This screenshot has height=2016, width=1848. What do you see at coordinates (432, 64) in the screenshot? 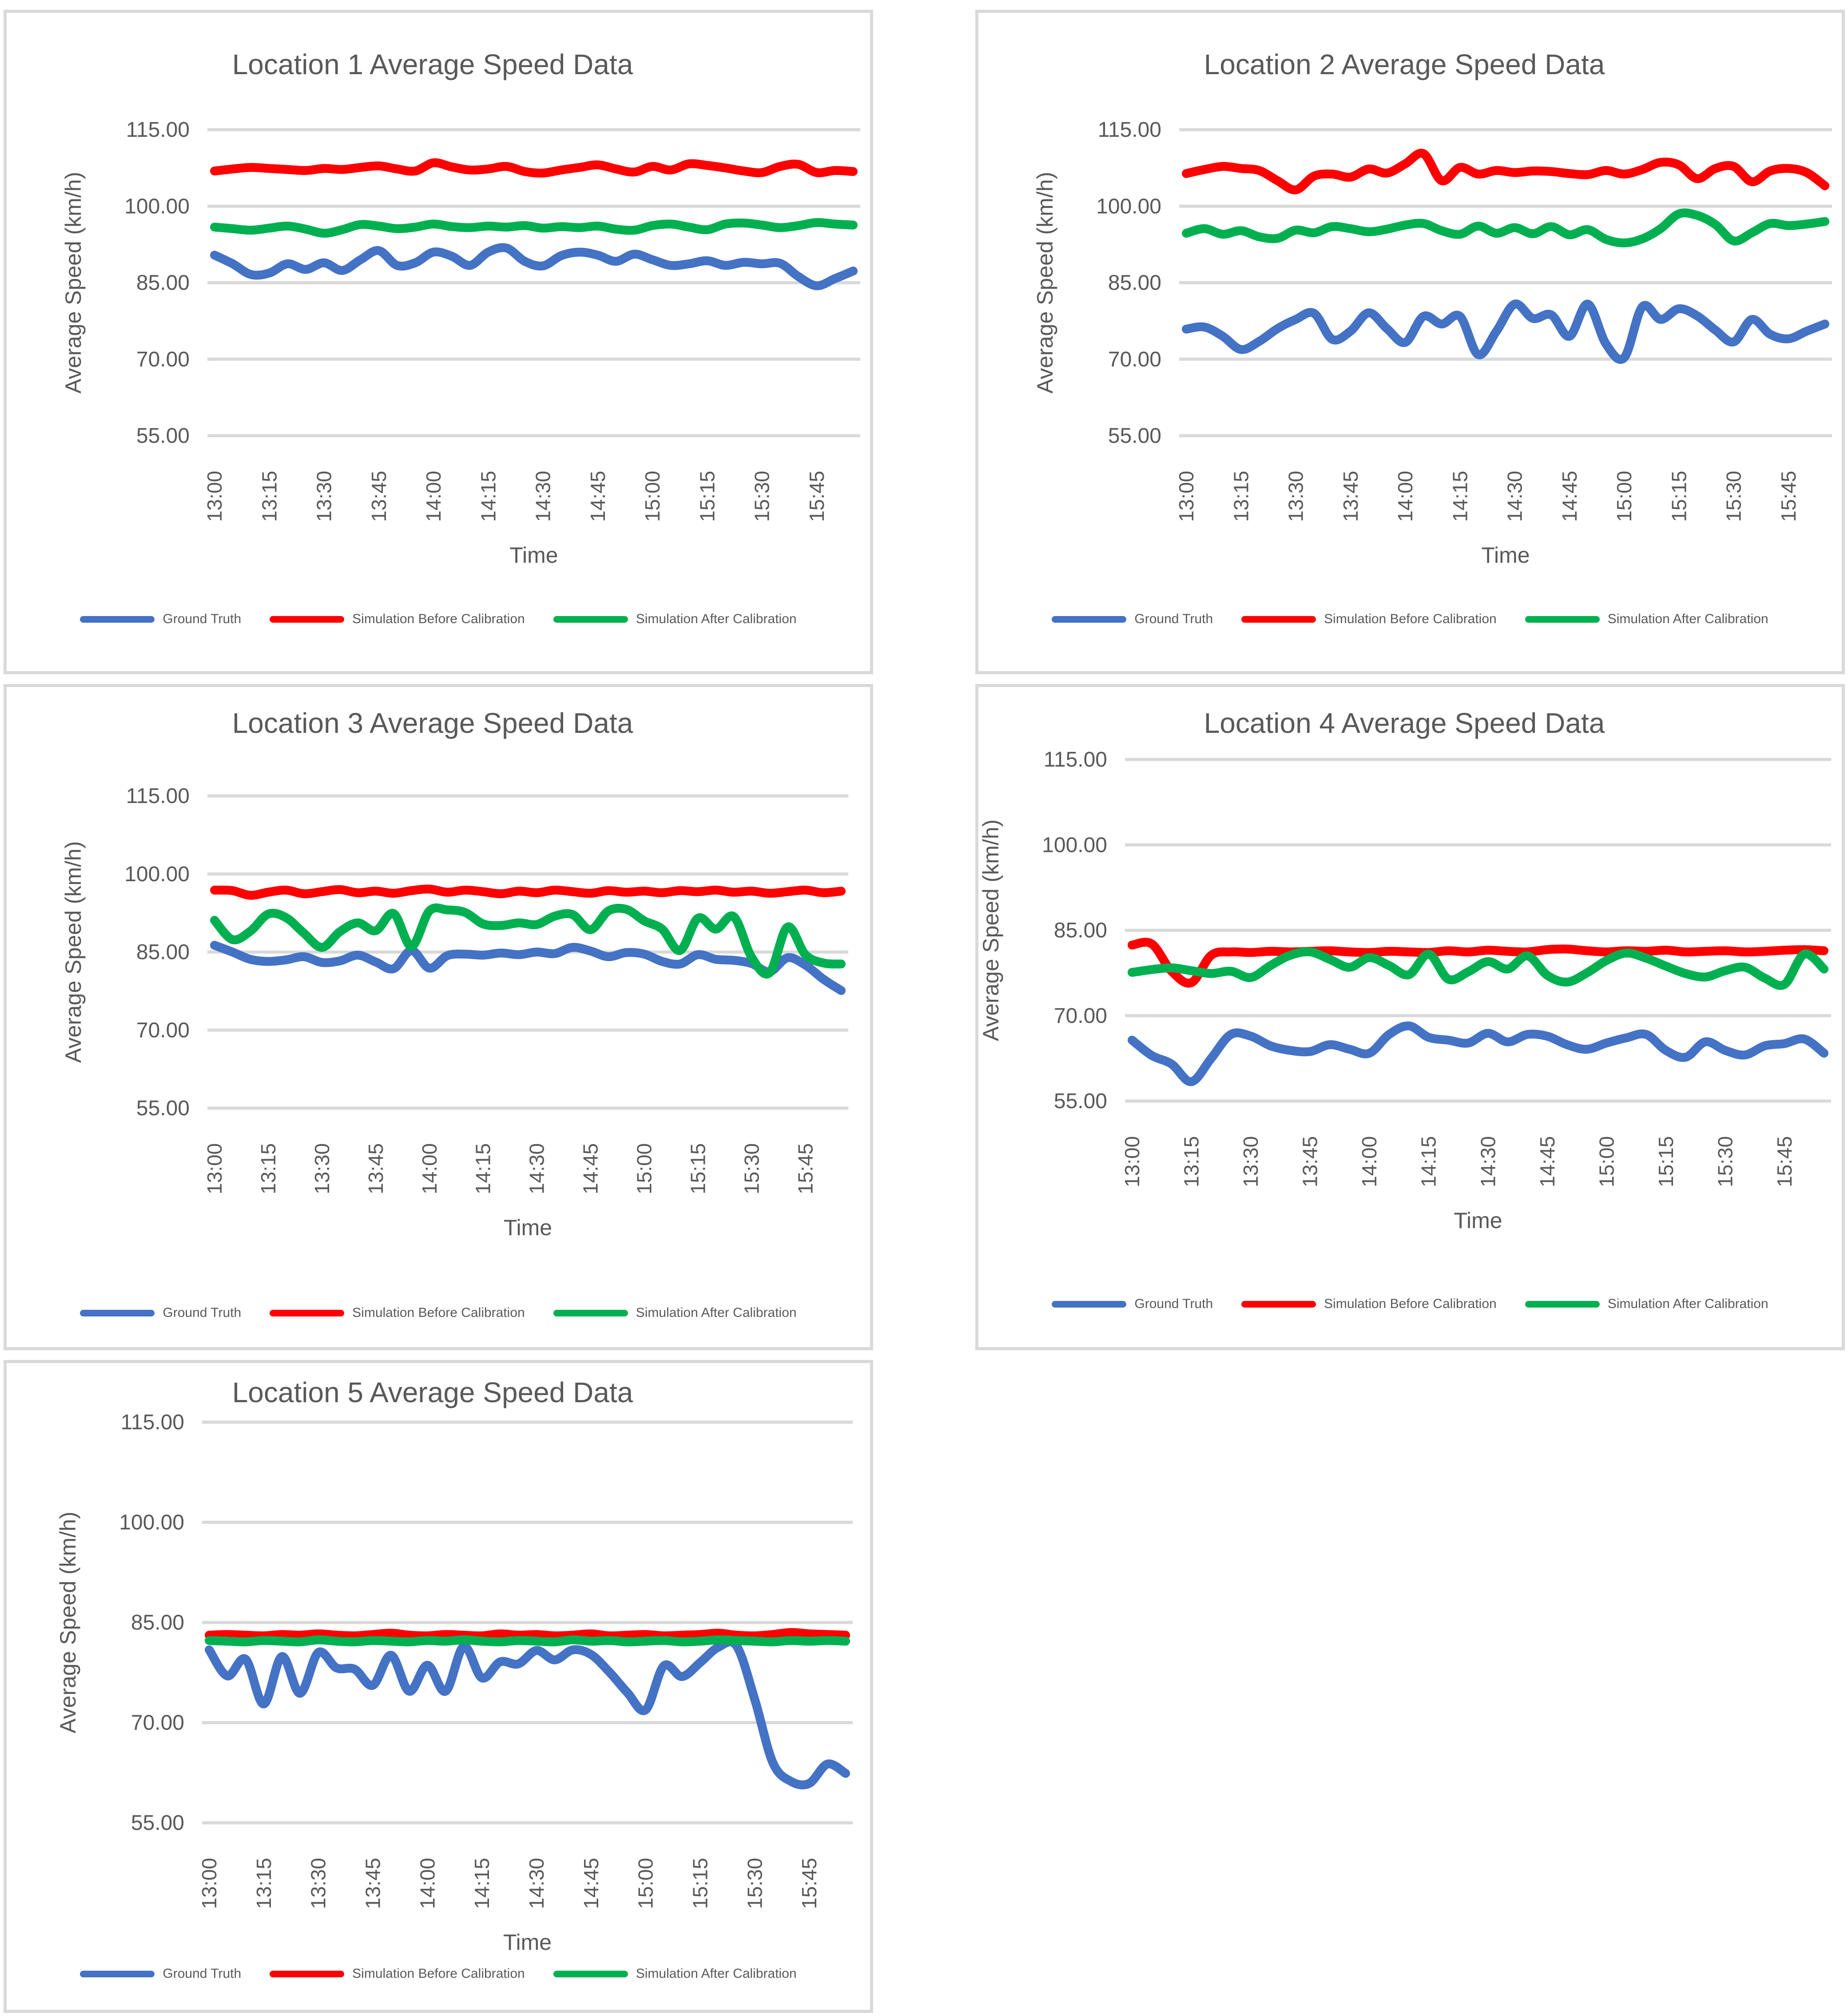
I see `chart-title: Location 1 Average Speed Data` at bounding box center [432, 64].